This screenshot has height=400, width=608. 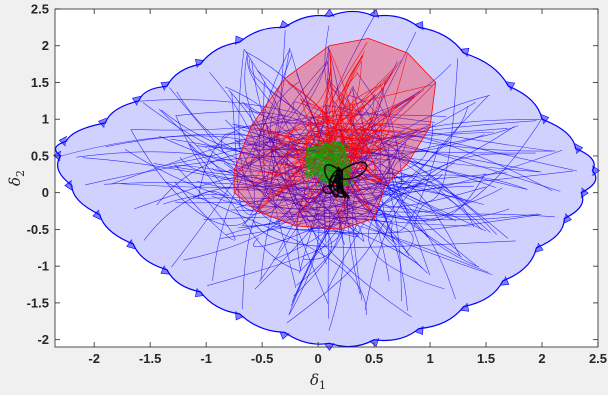 I want to click on y-tick-label: 1, so click(x=45, y=119).